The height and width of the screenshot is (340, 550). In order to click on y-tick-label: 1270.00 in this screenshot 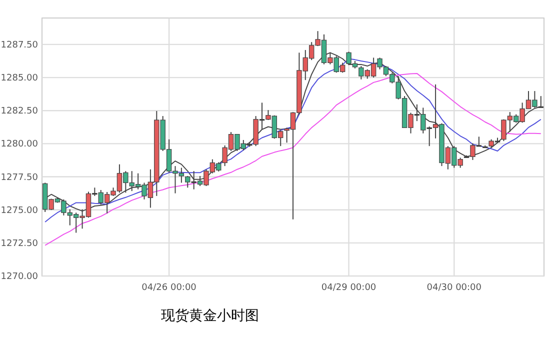, I will do `click(19, 277)`.